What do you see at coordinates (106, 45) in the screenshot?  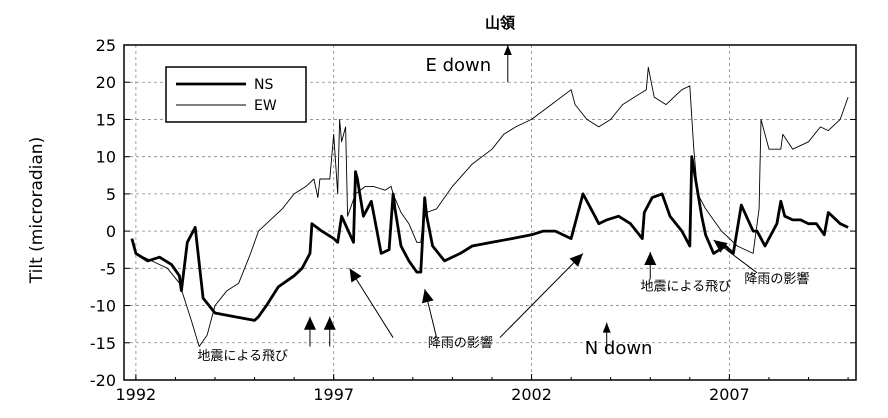 I see `y-tick-label: 25` at bounding box center [106, 45].